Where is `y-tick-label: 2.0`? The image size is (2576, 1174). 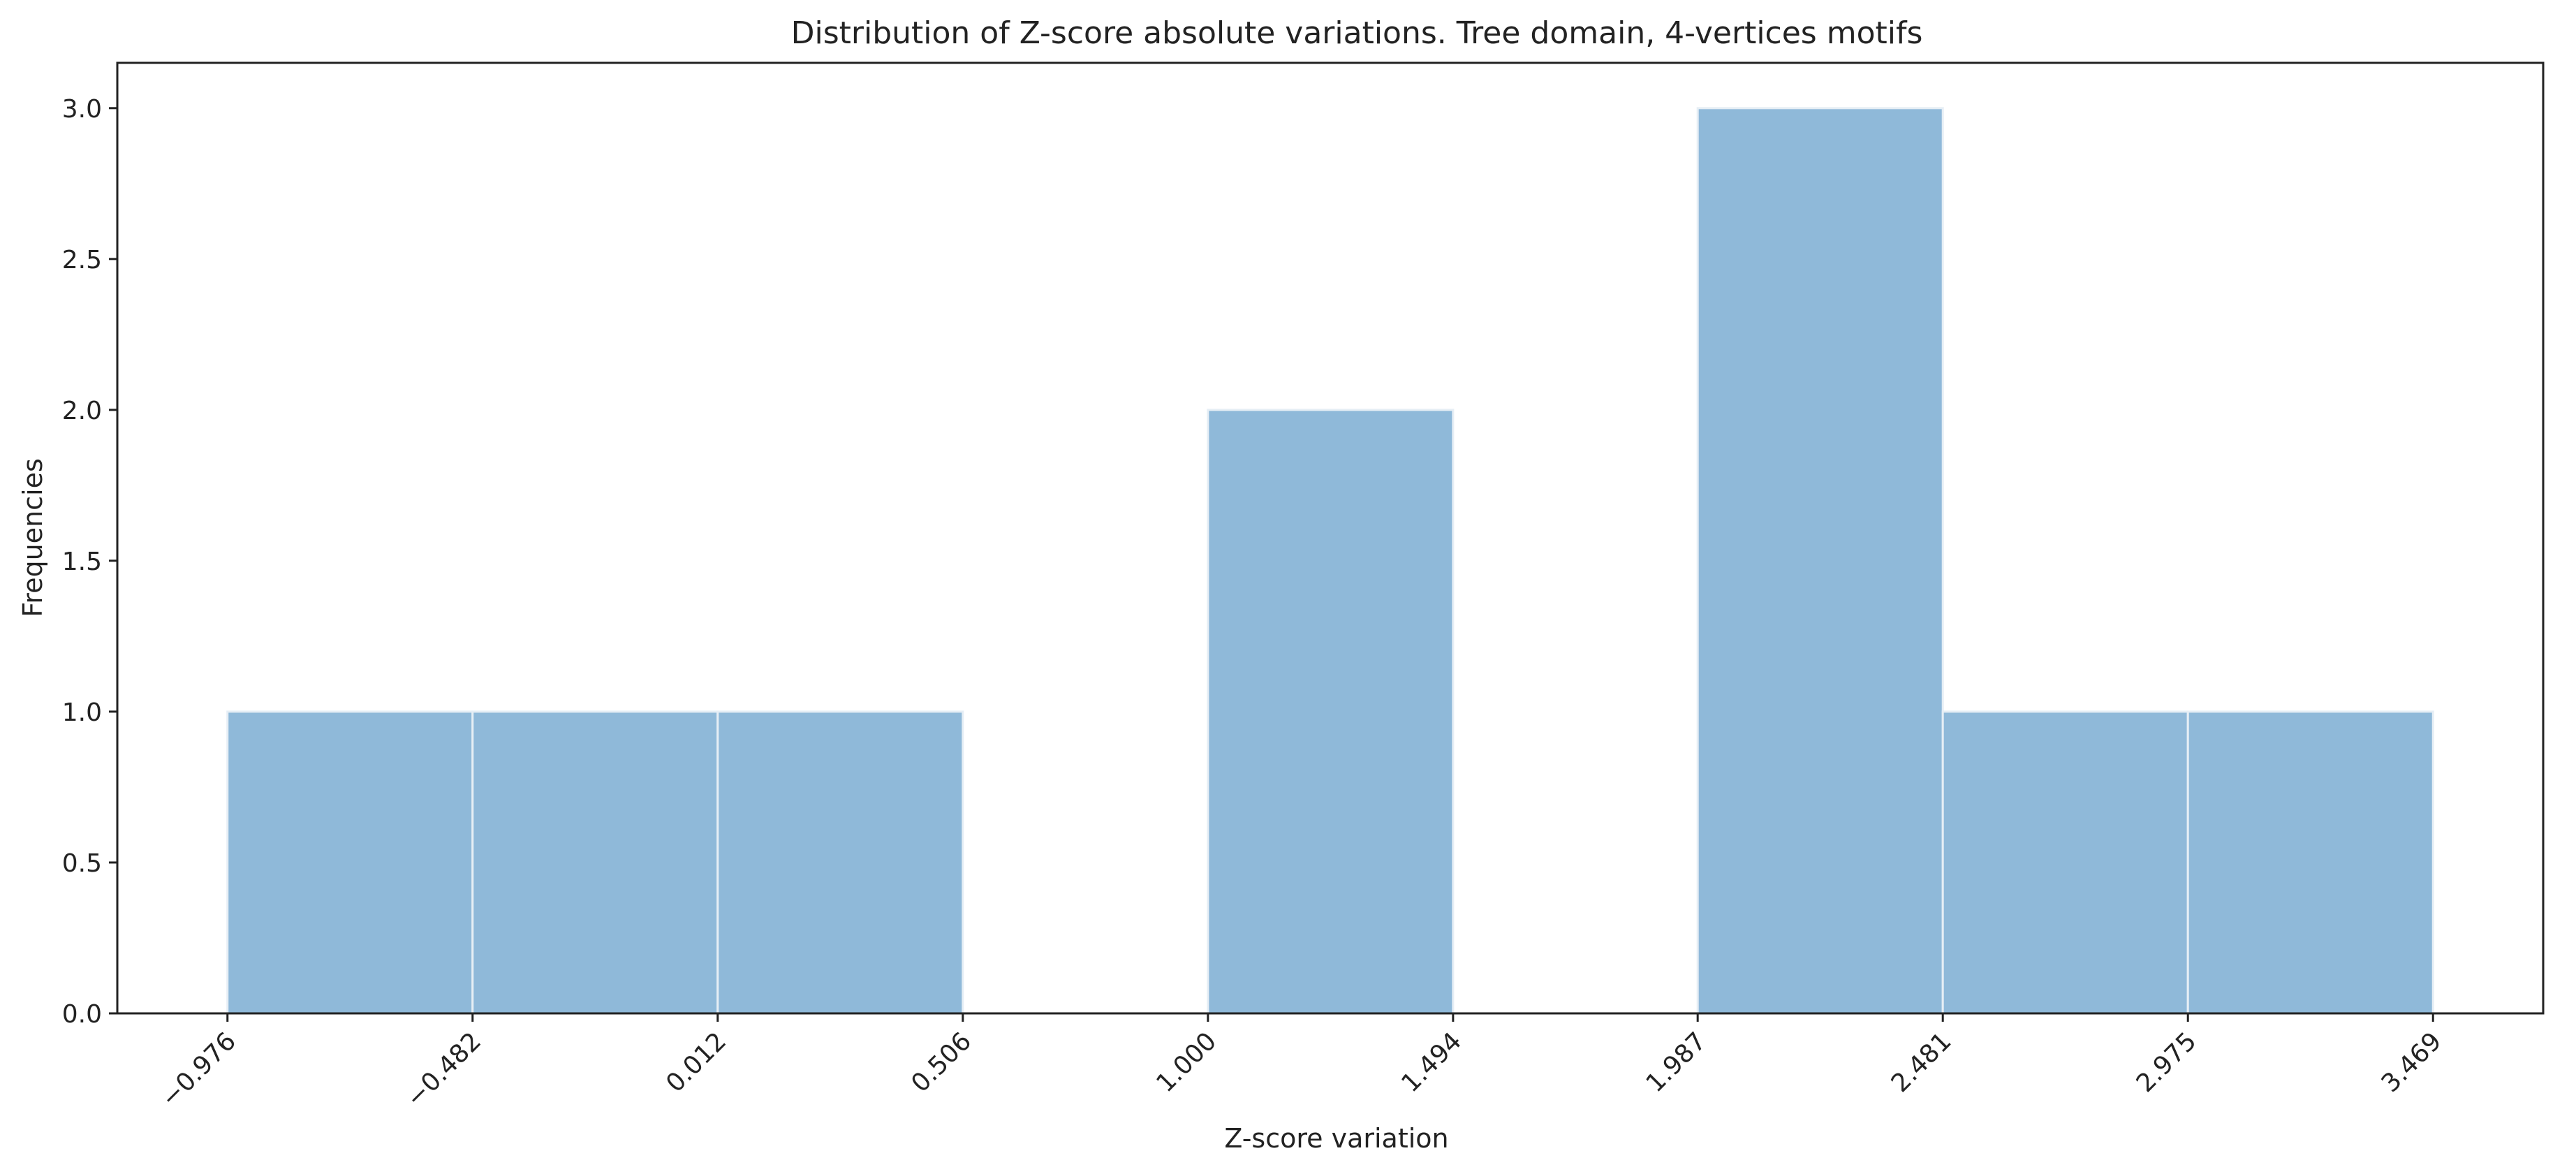
y-tick-label: 2.0 is located at coordinates (82, 411).